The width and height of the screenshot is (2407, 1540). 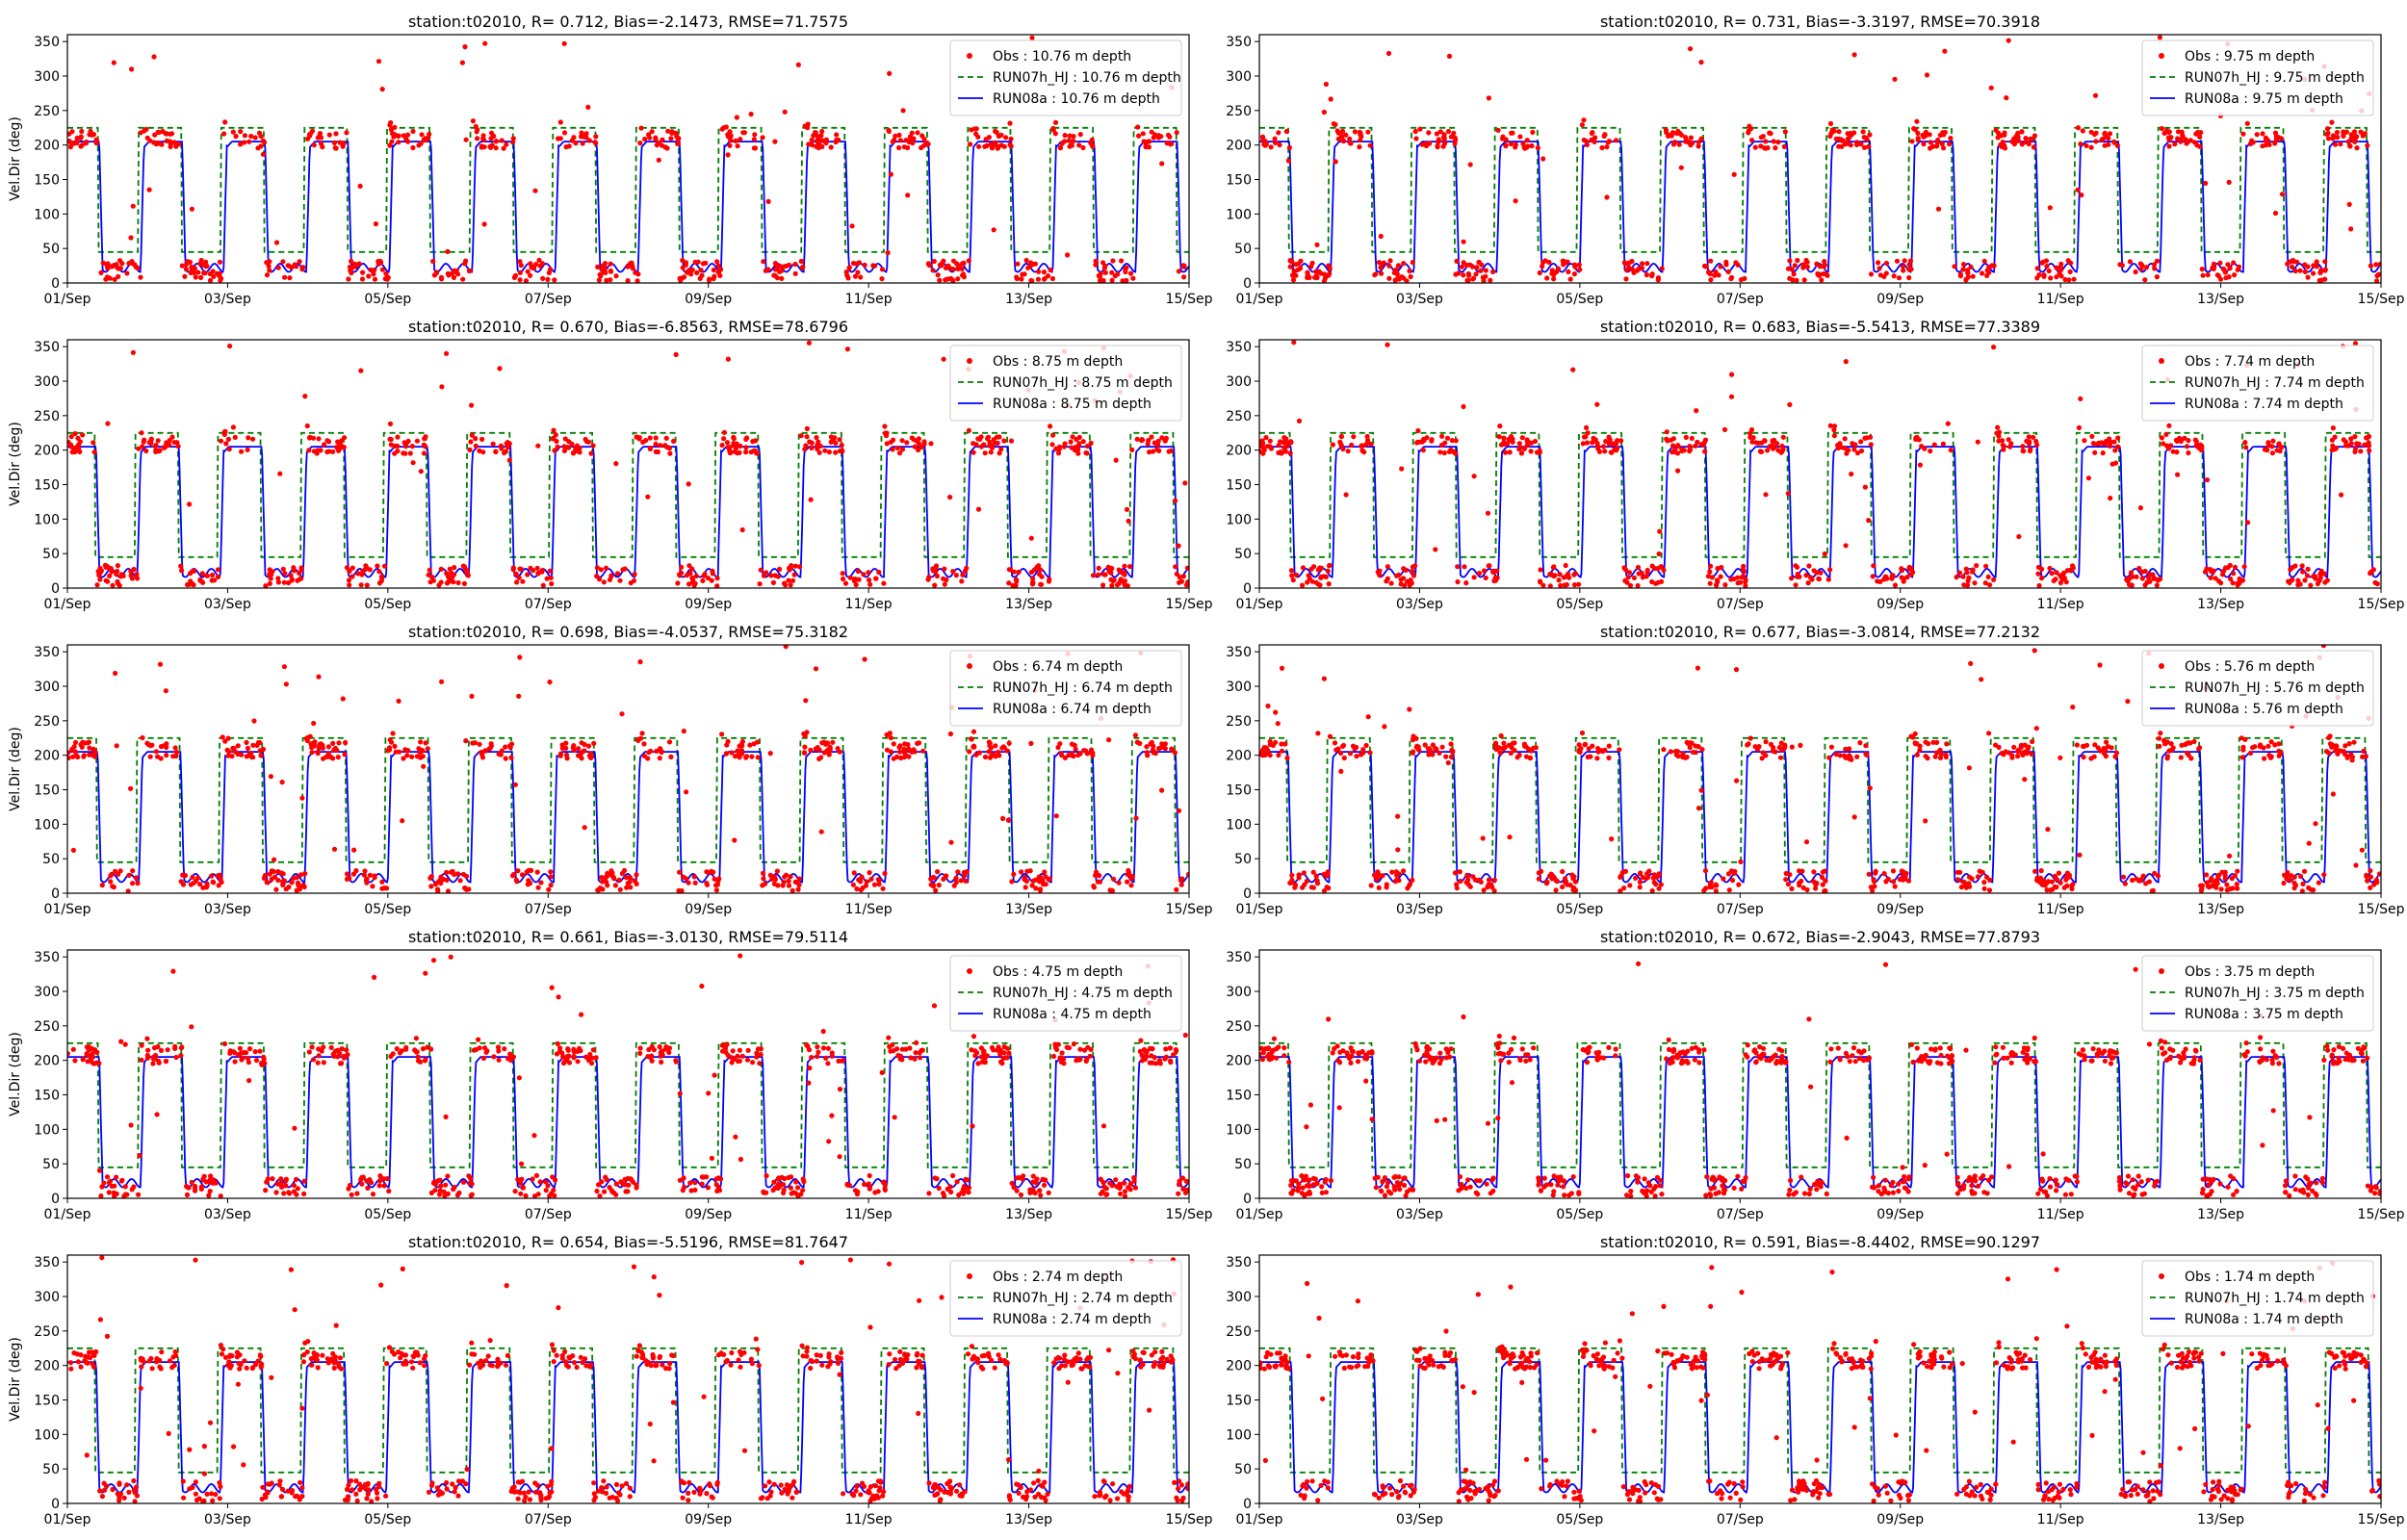 What do you see at coordinates (55, 894) in the screenshot?
I see `y-tick-label: 0` at bounding box center [55, 894].